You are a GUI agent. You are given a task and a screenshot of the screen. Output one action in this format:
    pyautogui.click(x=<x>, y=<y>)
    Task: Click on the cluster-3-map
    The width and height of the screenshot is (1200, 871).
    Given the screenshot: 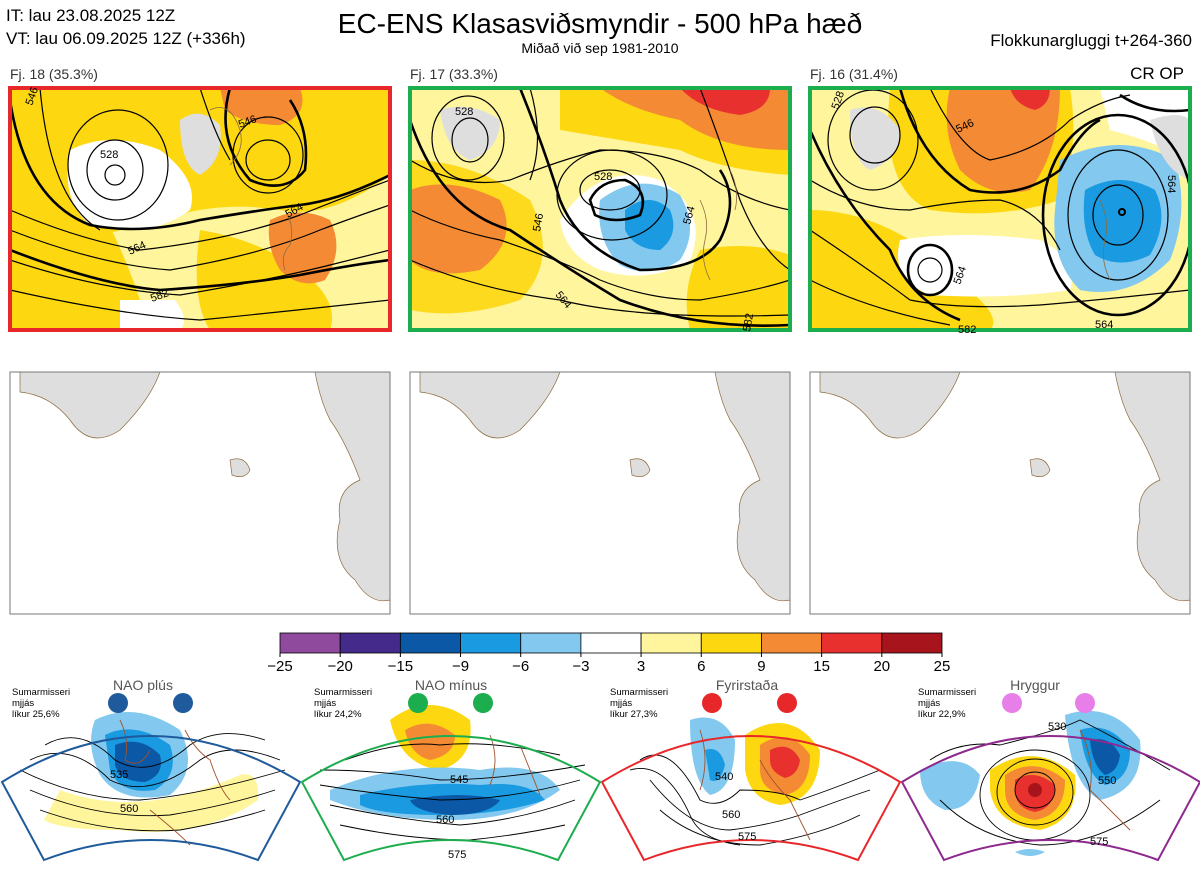 What is the action you would take?
    pyautogui.click(x=1000, y=209)
    